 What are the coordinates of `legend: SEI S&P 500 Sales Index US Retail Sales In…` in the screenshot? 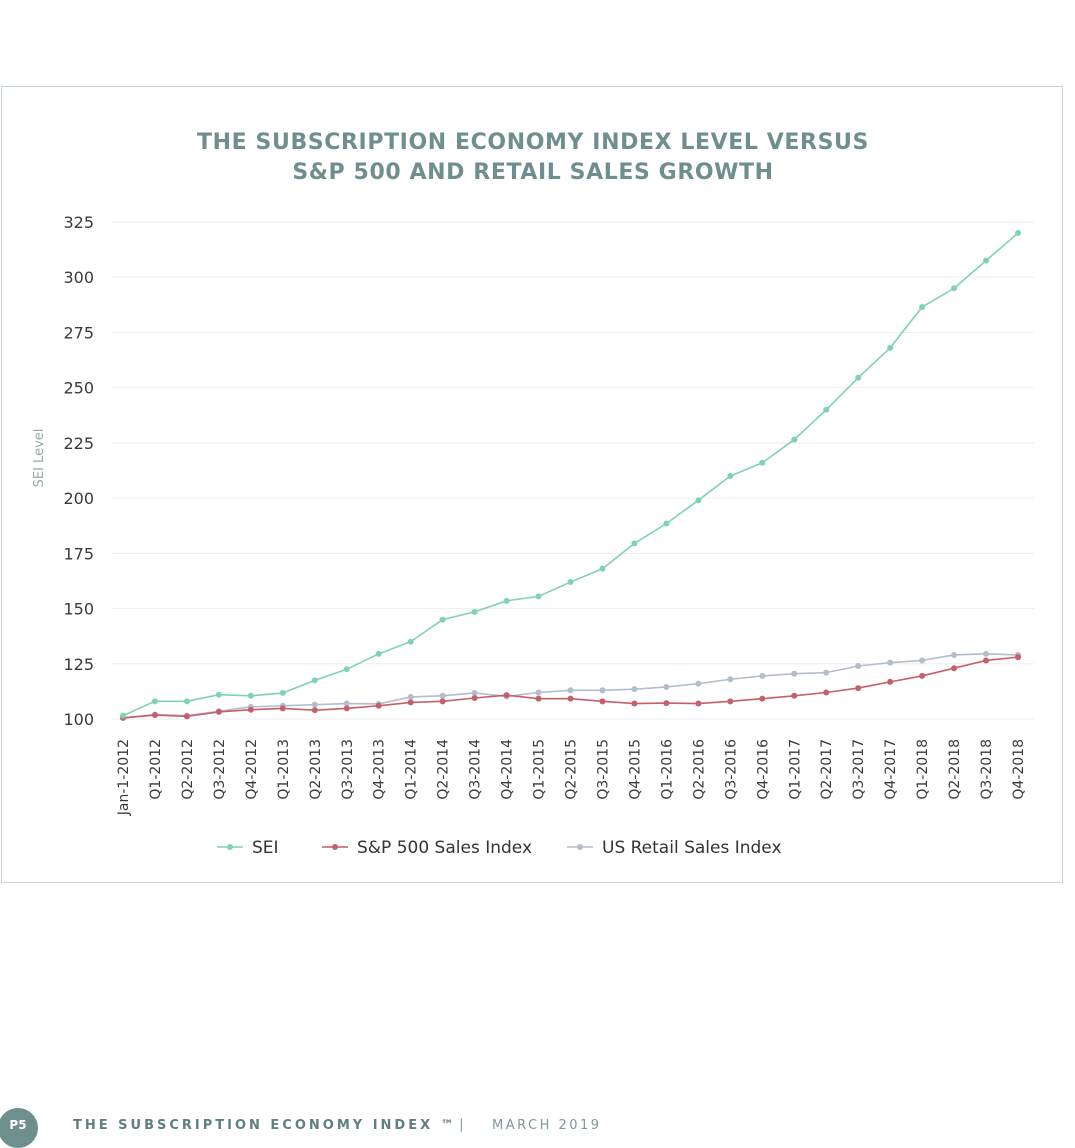 It's located at (499, 848).